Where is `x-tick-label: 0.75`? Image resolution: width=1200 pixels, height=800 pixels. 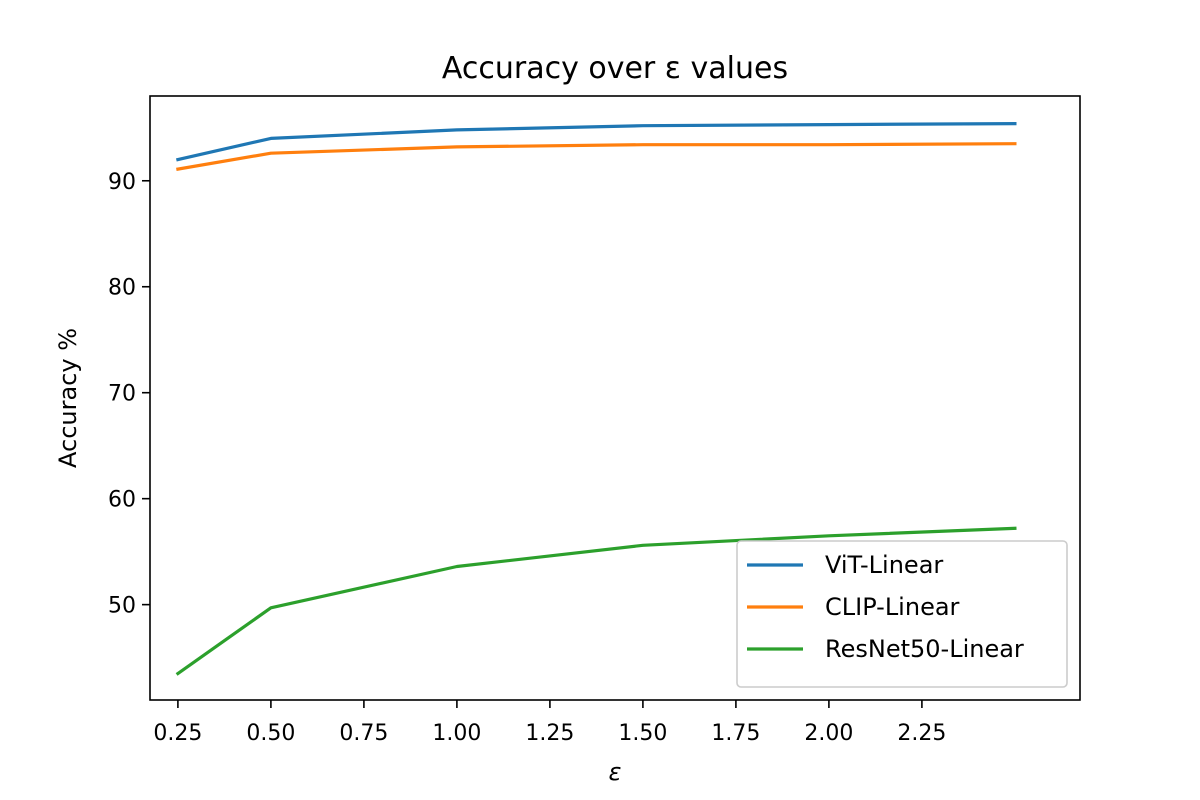
x-tick-label: 0.75 is located at coordinates (363, 733).